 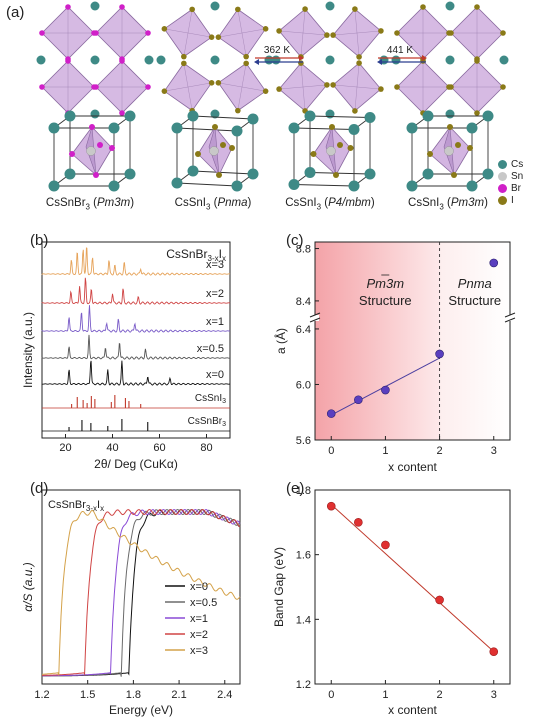 I want to click on atom-legend: Cs Sn Br I, so click(x=518, y=182).